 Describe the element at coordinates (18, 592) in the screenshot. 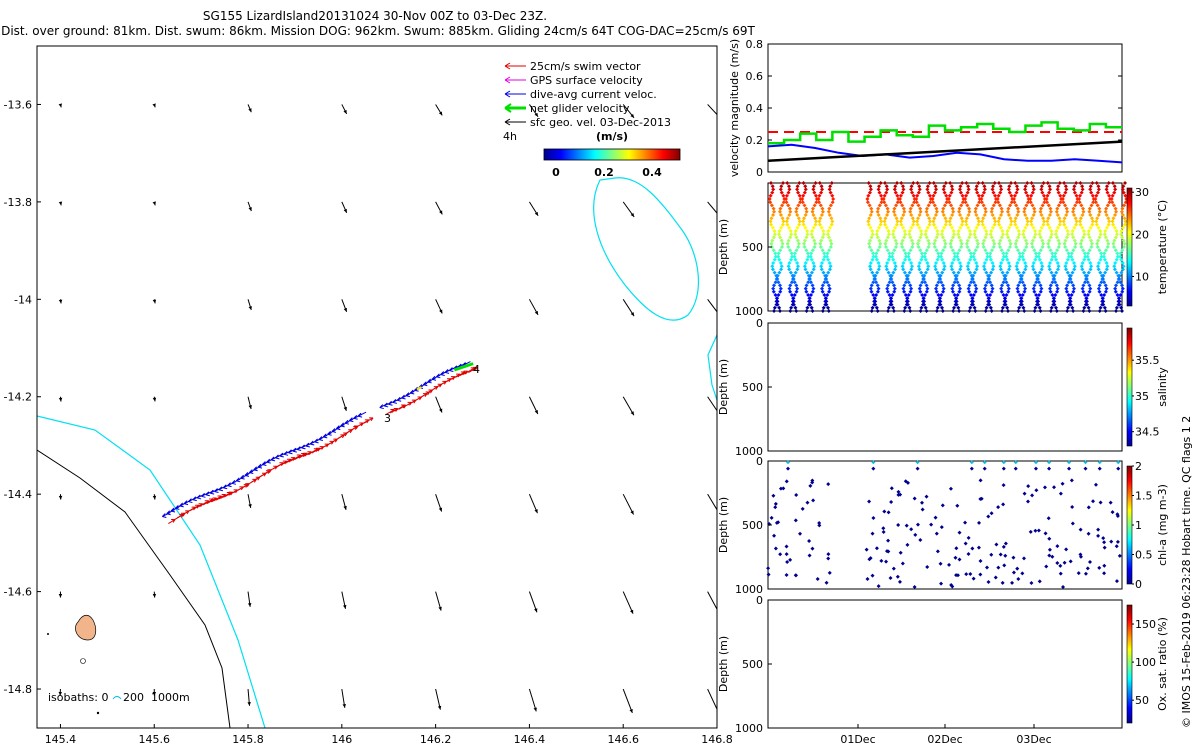

I see `map-y-tick-label: -14.6` at that location.